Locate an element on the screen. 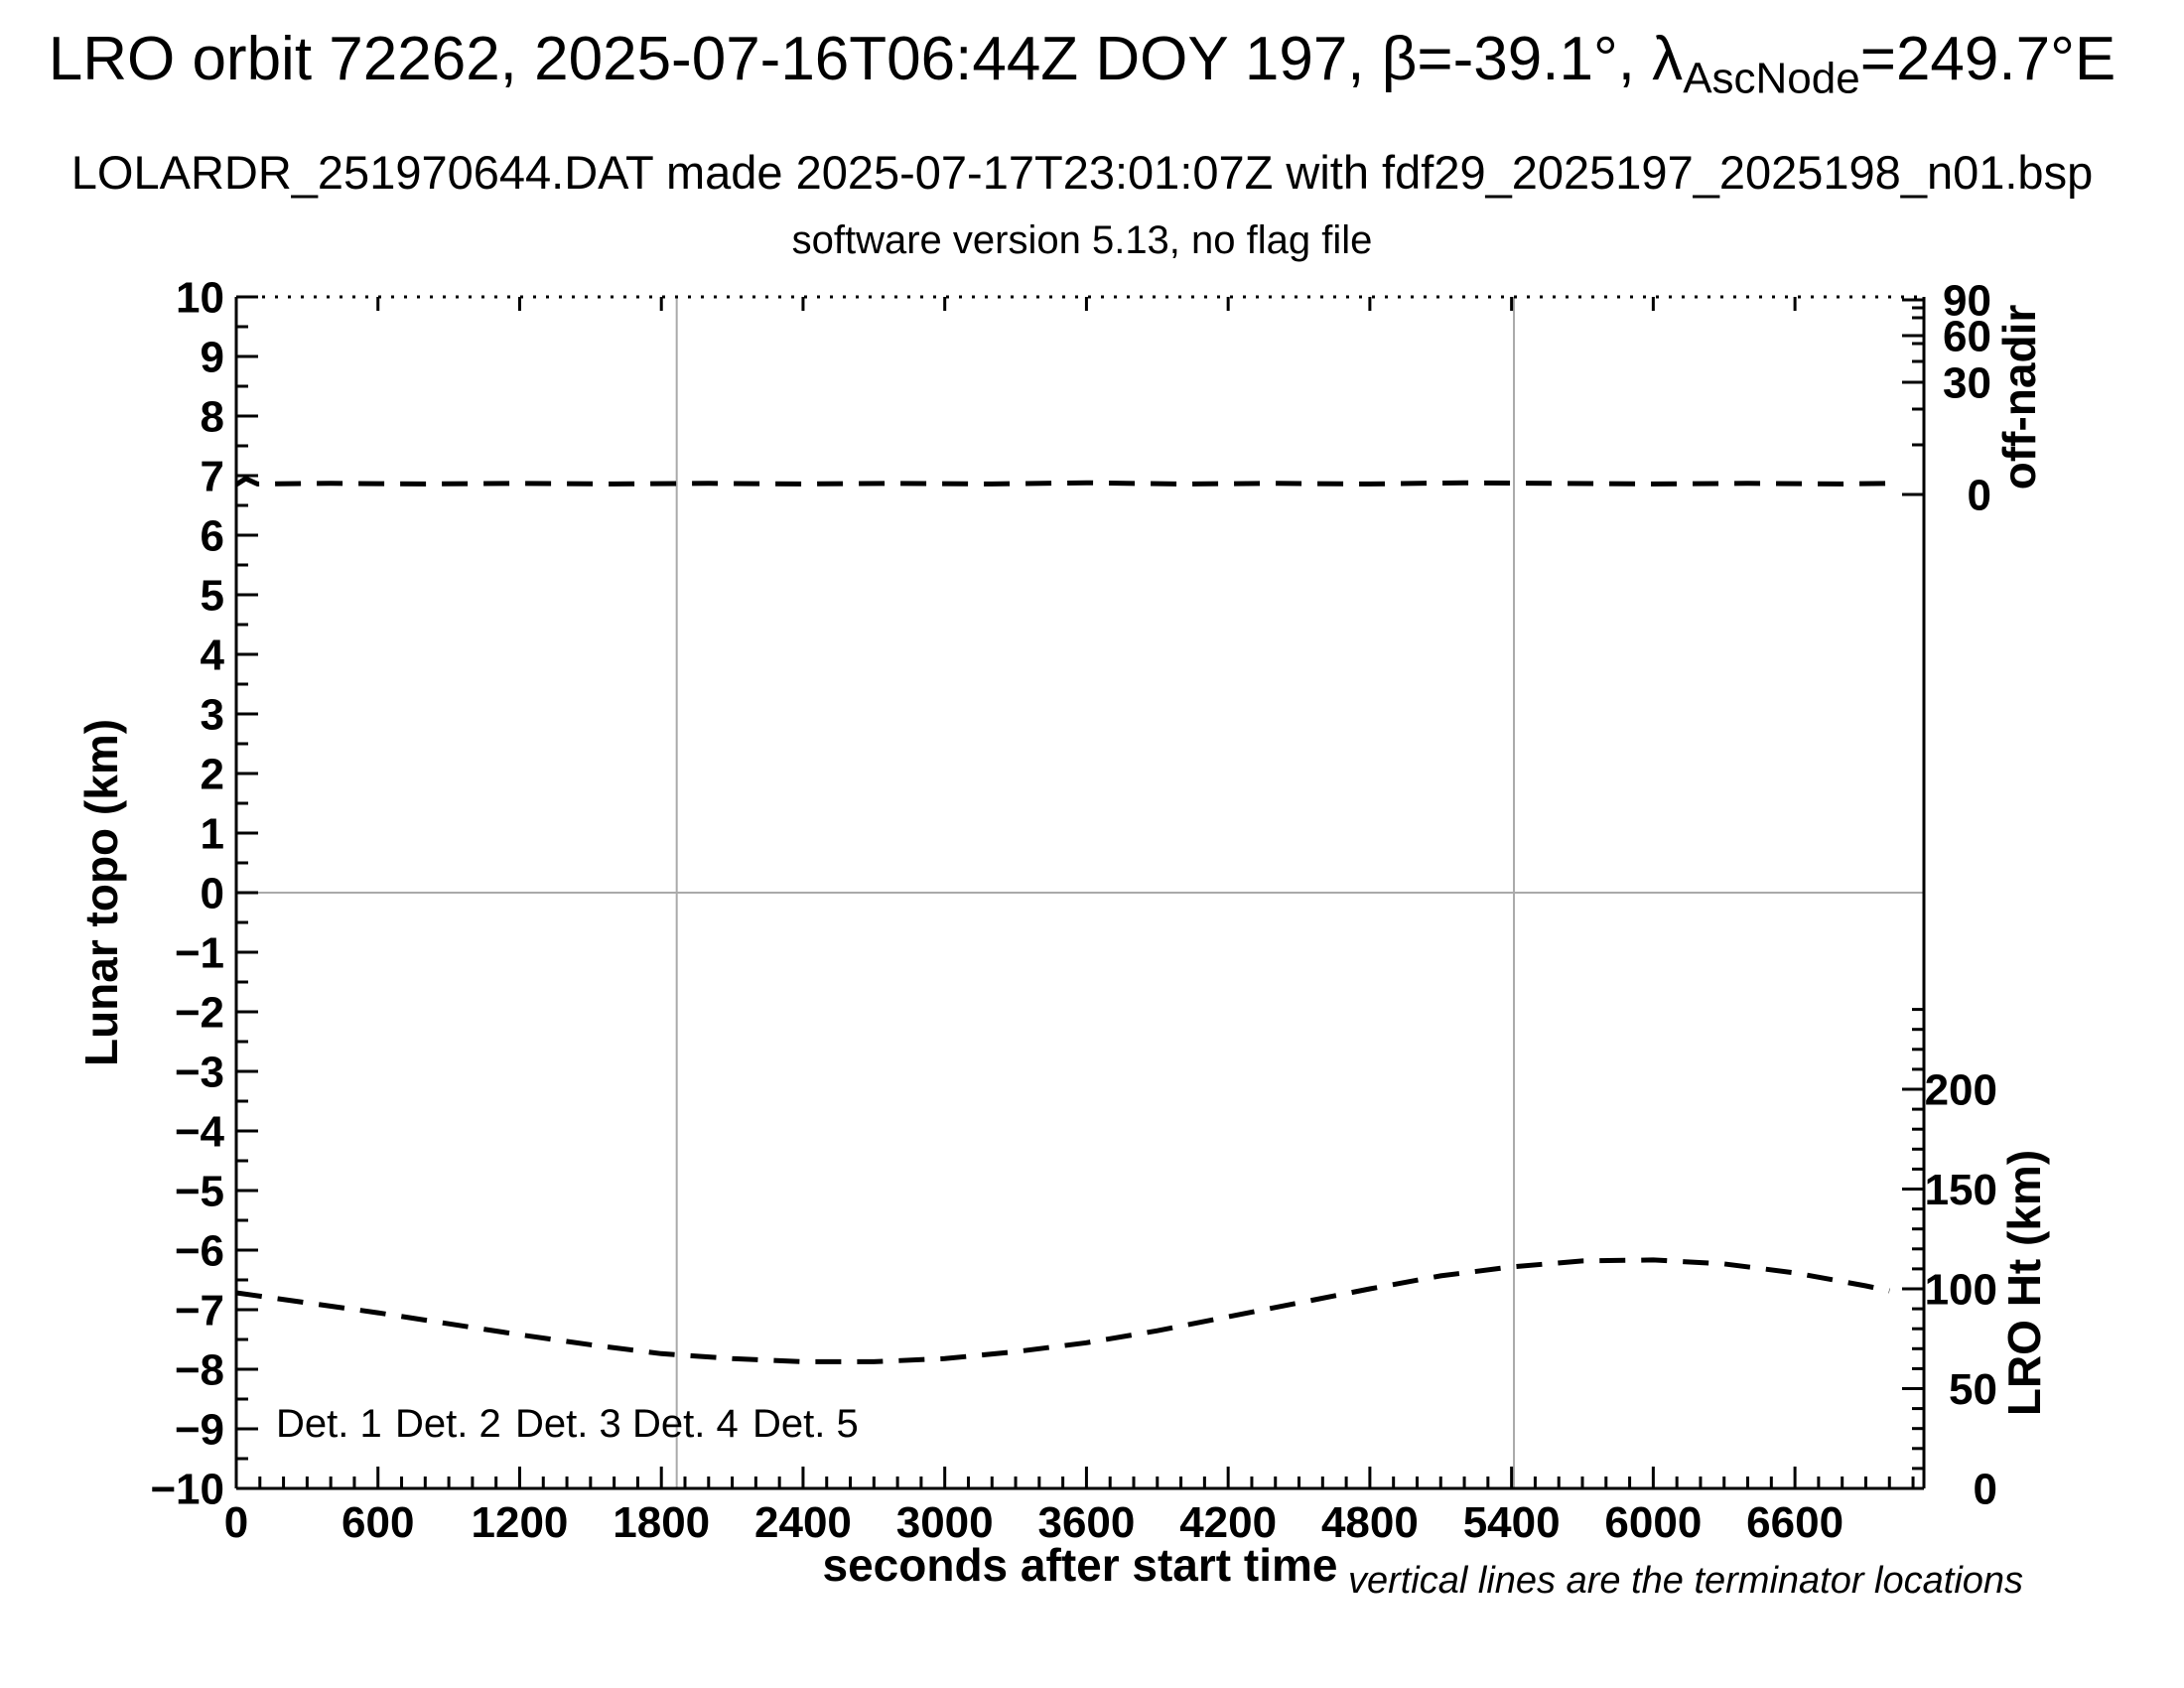 The height and width of the screenshot is (1688, 2184). x-tick-label: 3600 is located at coordinates (1086, 1522).